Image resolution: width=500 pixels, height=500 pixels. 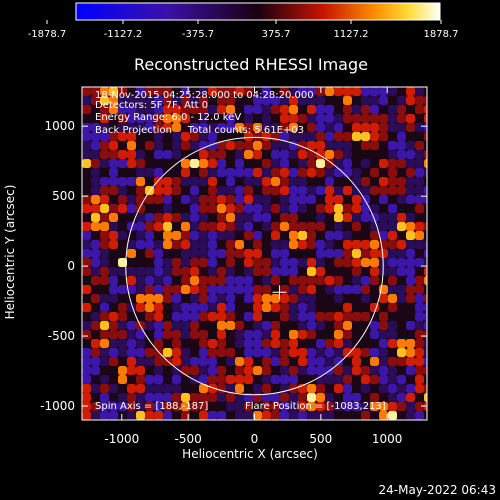 I want to click on colorbar-gradient, so click(x=258, y=11).